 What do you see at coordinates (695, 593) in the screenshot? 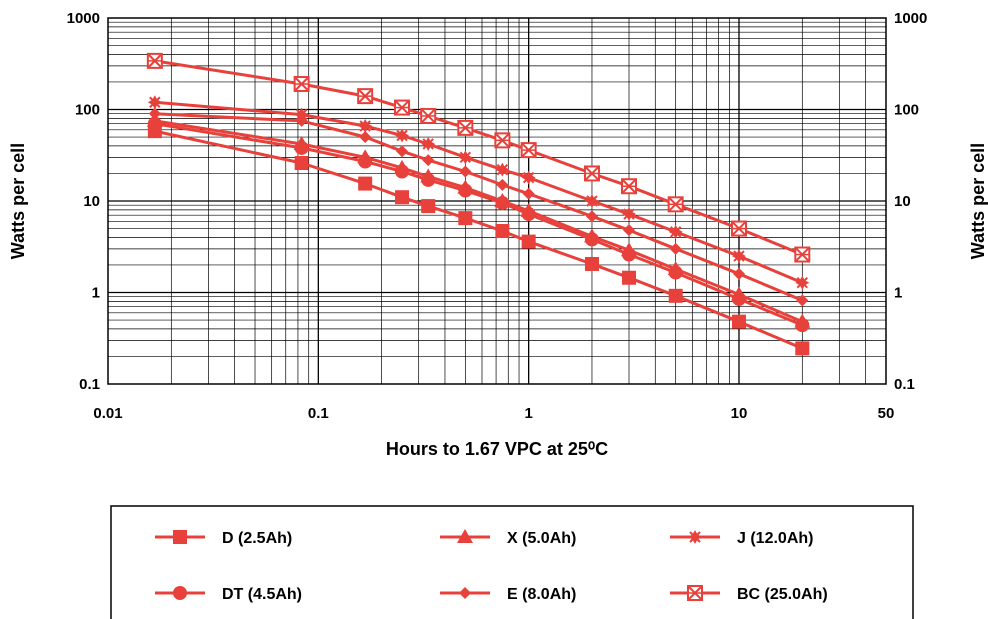
I see `marker-box-x` at bounding box center [695, 593].